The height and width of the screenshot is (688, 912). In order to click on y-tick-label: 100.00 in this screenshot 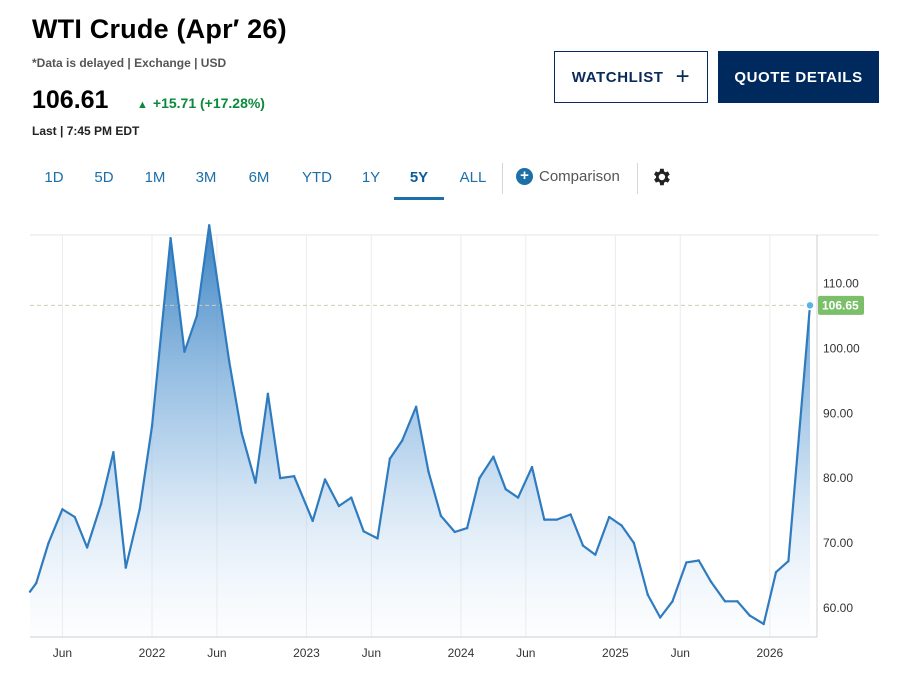, I will do `click(841, 348)`.